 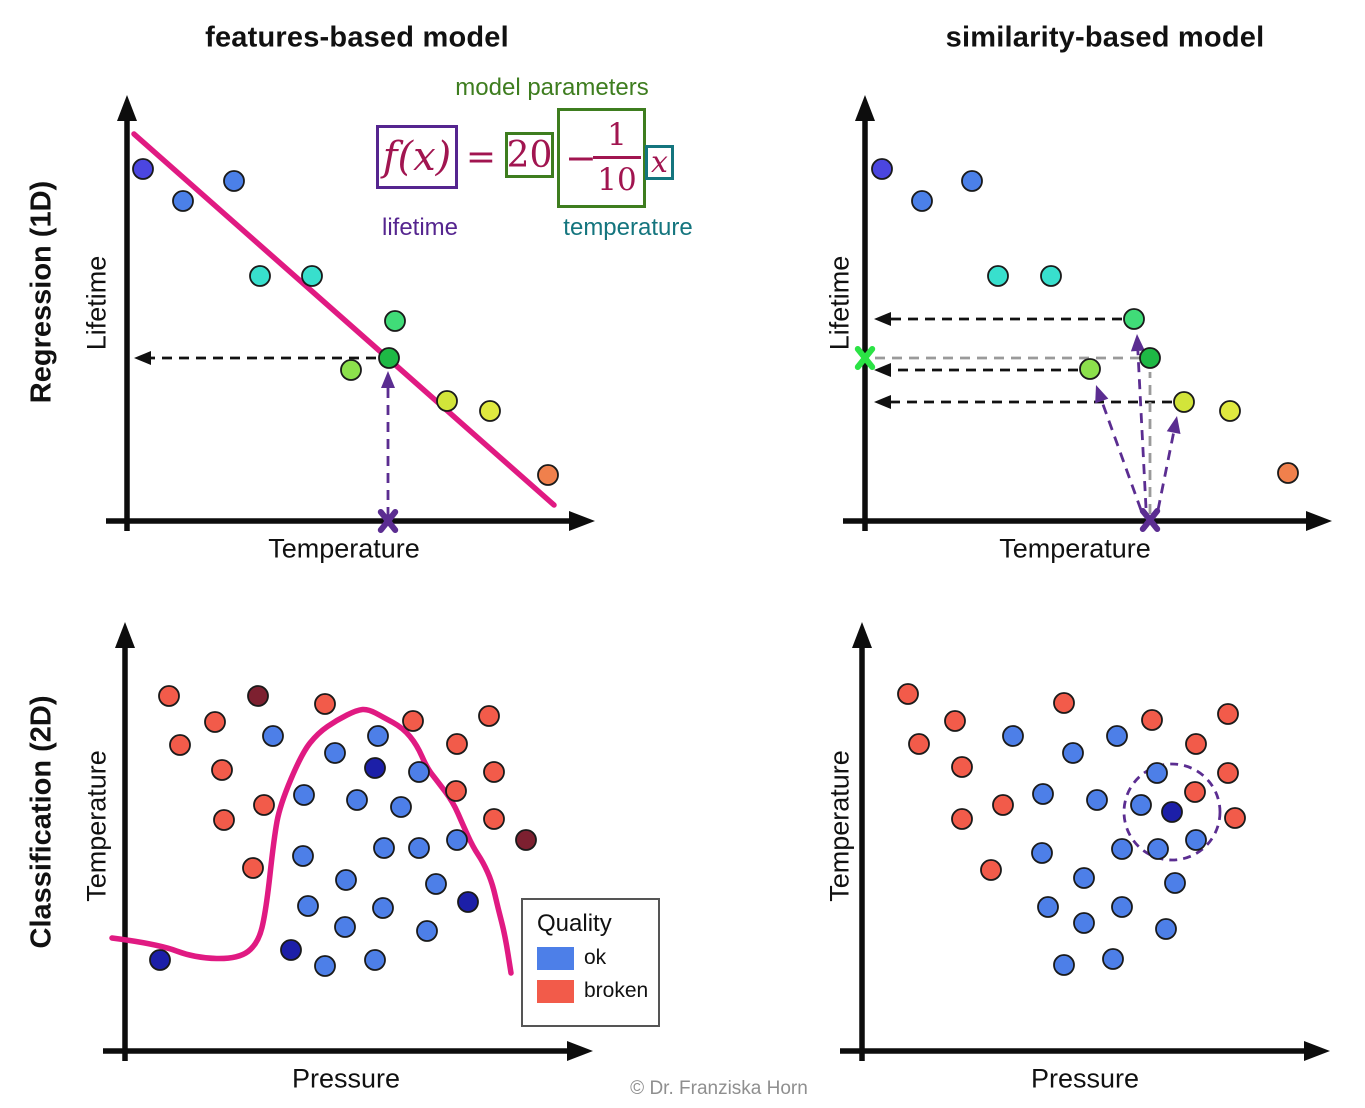 I want to click on regression-similarity-dashed-arrow-7-head, so click(x=1173, y=425).